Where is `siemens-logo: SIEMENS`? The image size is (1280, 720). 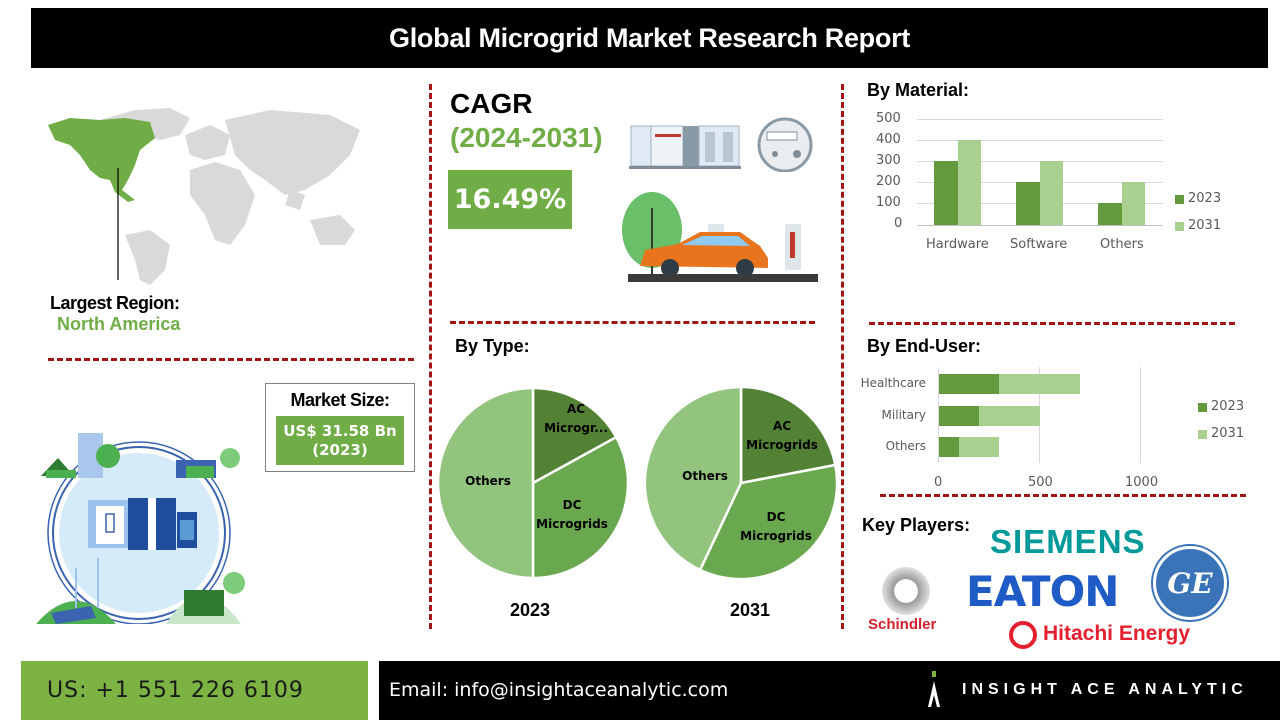
siemens-logo: SIEMENS is located at coordinates (1068, 541).